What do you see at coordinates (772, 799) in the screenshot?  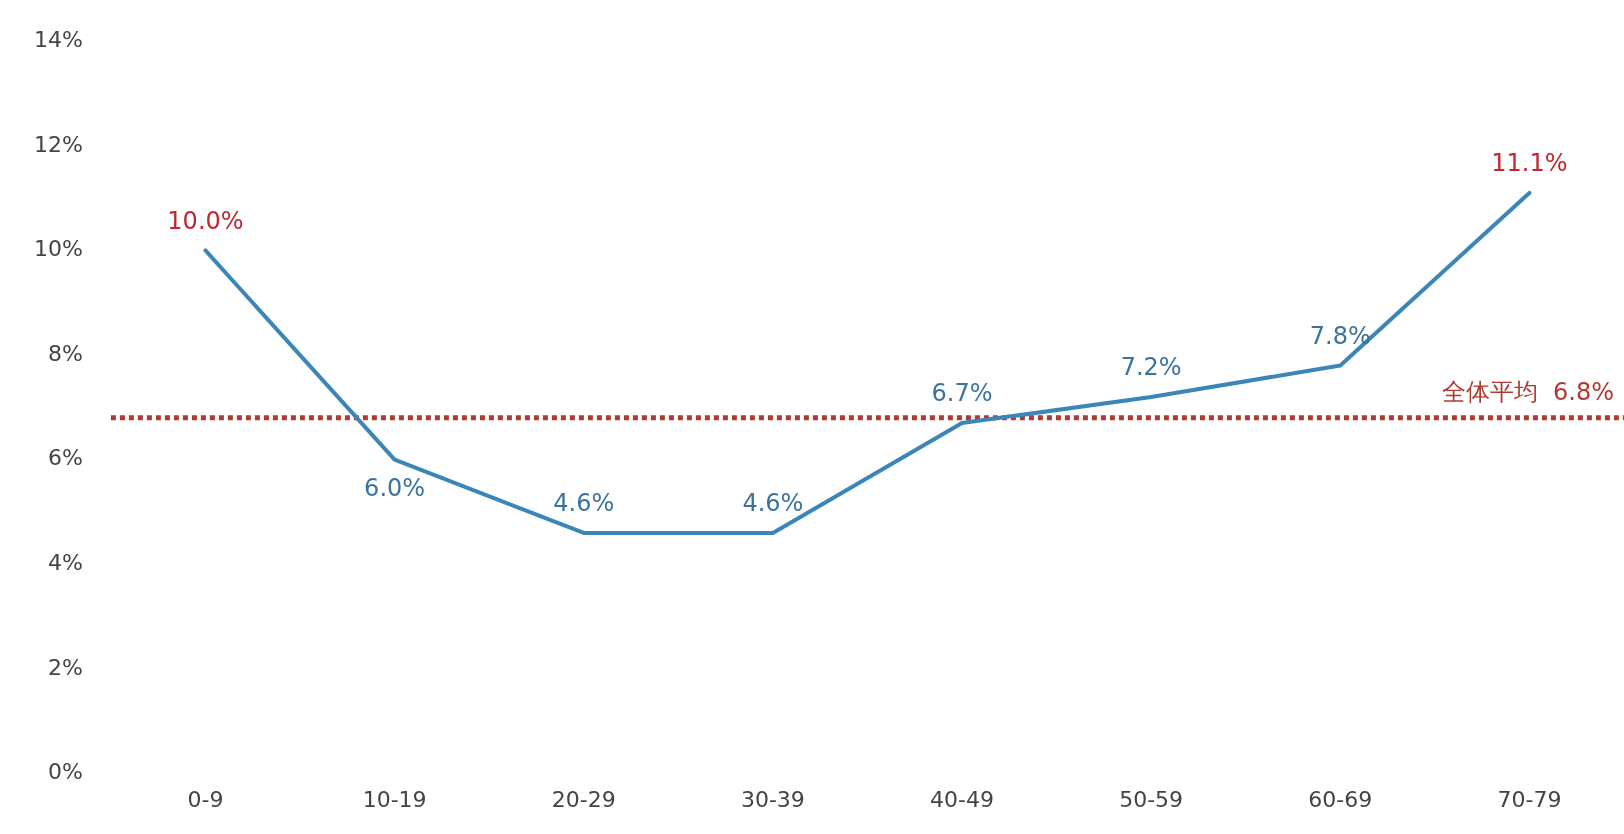 I see `x-tick-label: 30-39` at bounding box center [772, 799].